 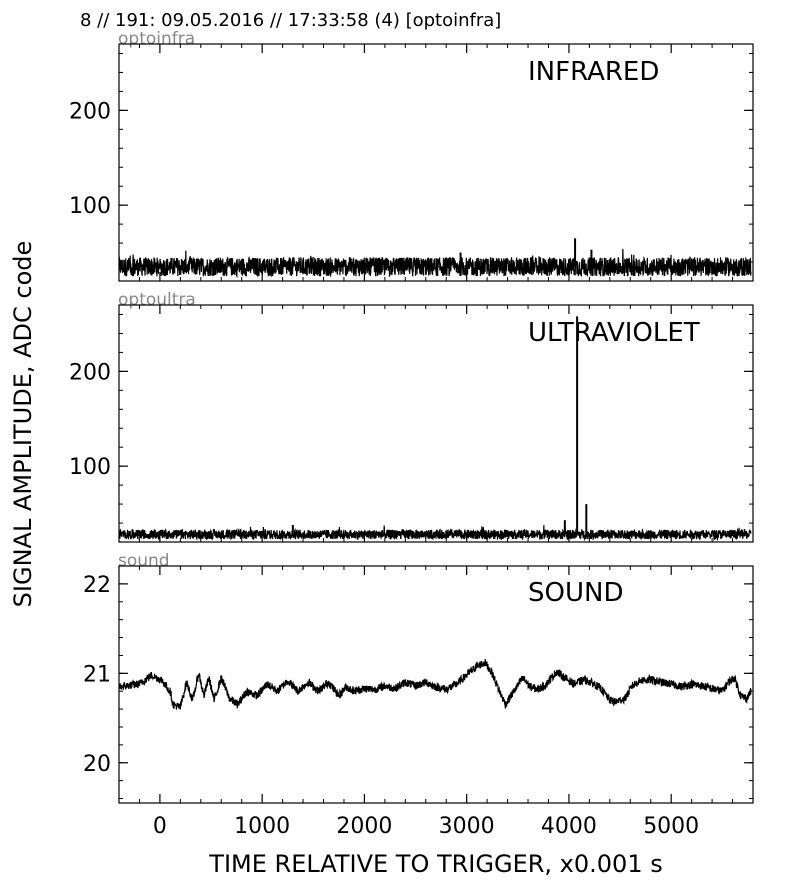 What do you see at coordinates (156, 39) in the screenshot?
I see `infrared-channel-tag: optoinfra` at bounding box center [156, 39].